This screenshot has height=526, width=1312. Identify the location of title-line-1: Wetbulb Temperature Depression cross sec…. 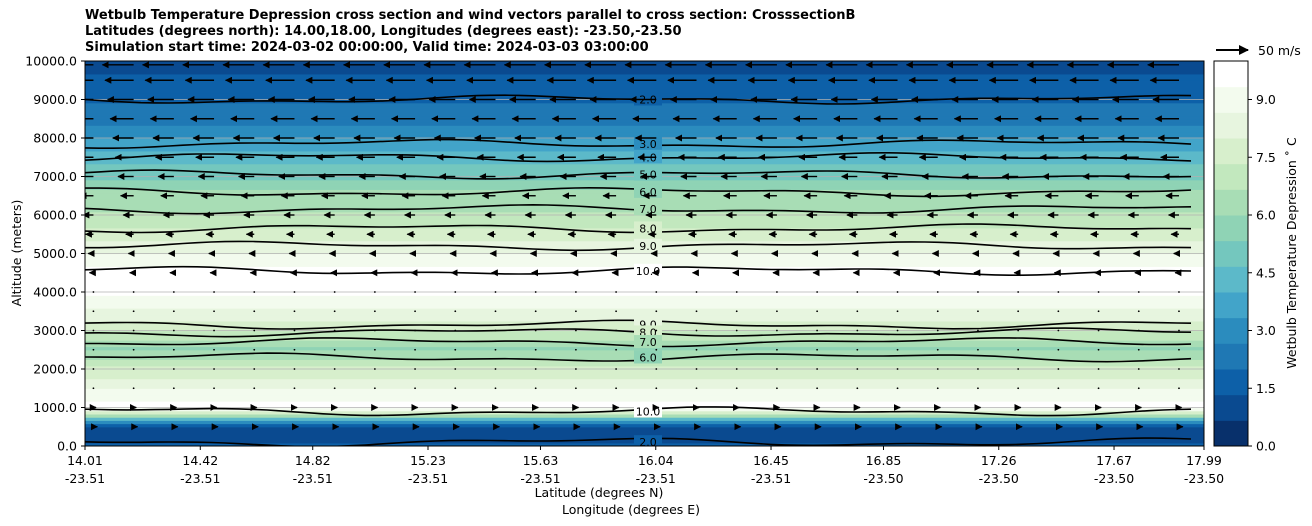
(470, 15).